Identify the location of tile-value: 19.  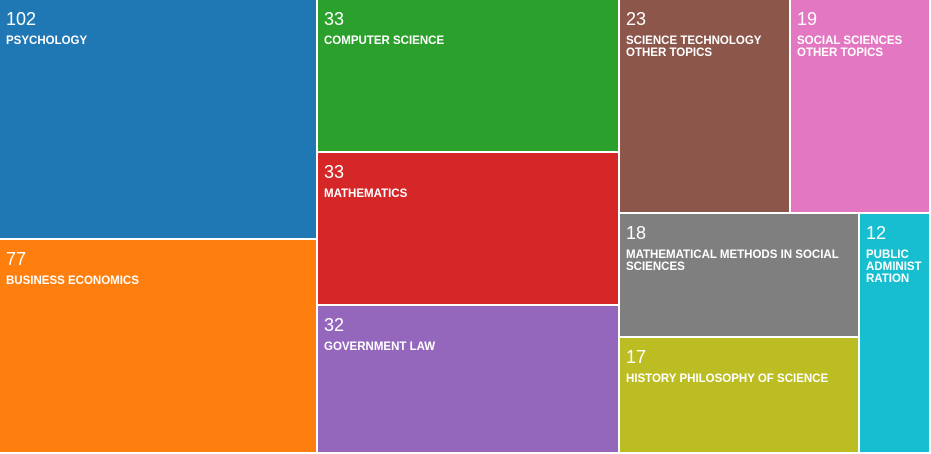
(807, 19).